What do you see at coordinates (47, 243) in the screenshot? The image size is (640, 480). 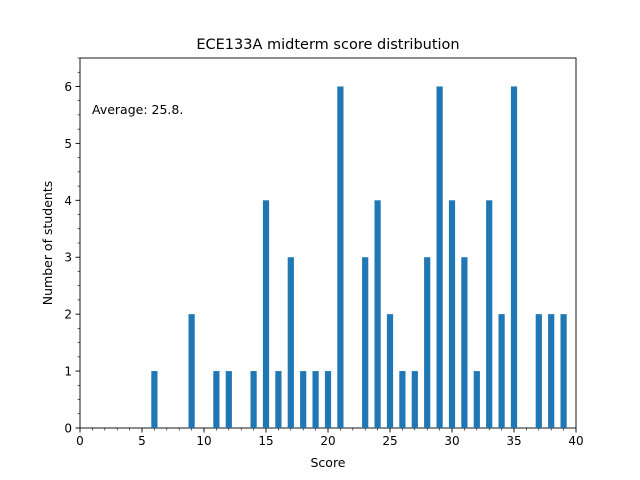 I see `y-axis-label: Number of students` at bounding box center [47, 243].